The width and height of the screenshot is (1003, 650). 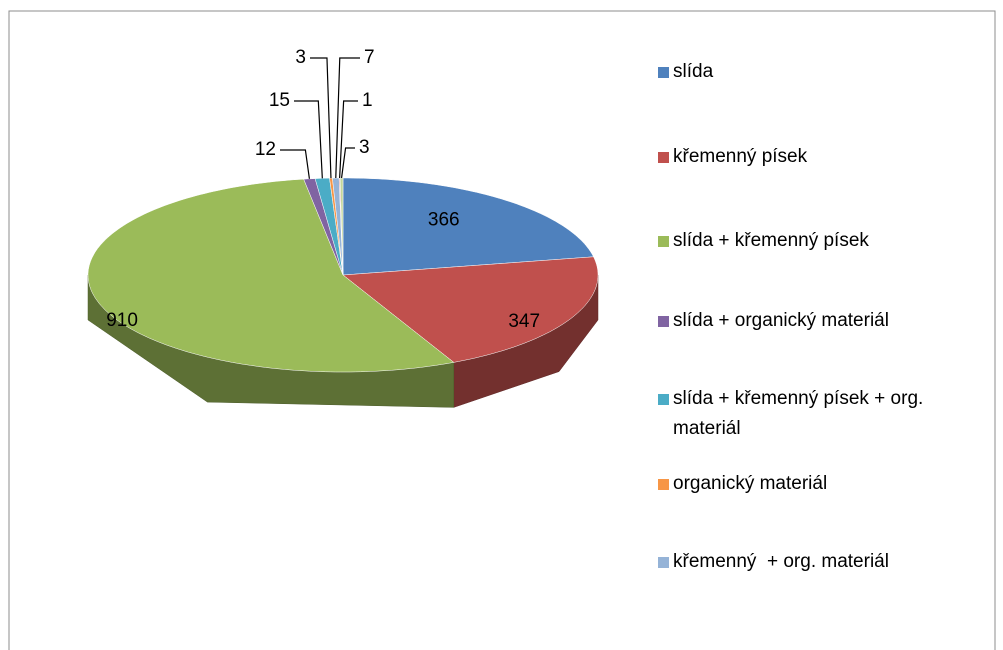 What do you see at coordinates (818, 157) in the screenshot?
I see `legend-item: křemenný písek` at bounding box center [818, 157].